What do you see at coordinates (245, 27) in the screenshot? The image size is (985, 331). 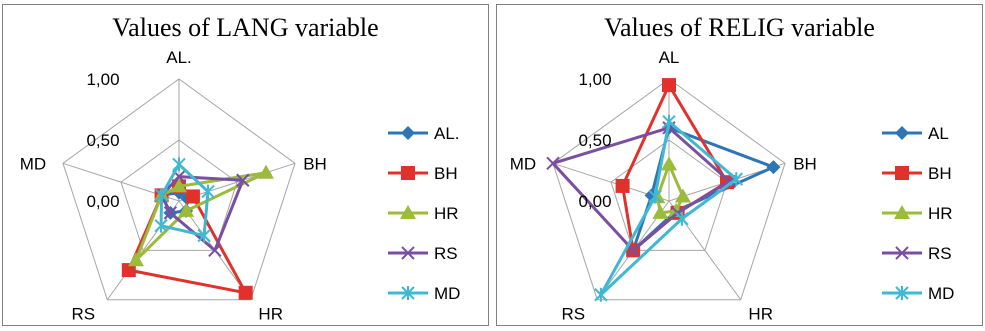 I see `chart-title: Values of LANG variable` at bounding box center [245, 27].